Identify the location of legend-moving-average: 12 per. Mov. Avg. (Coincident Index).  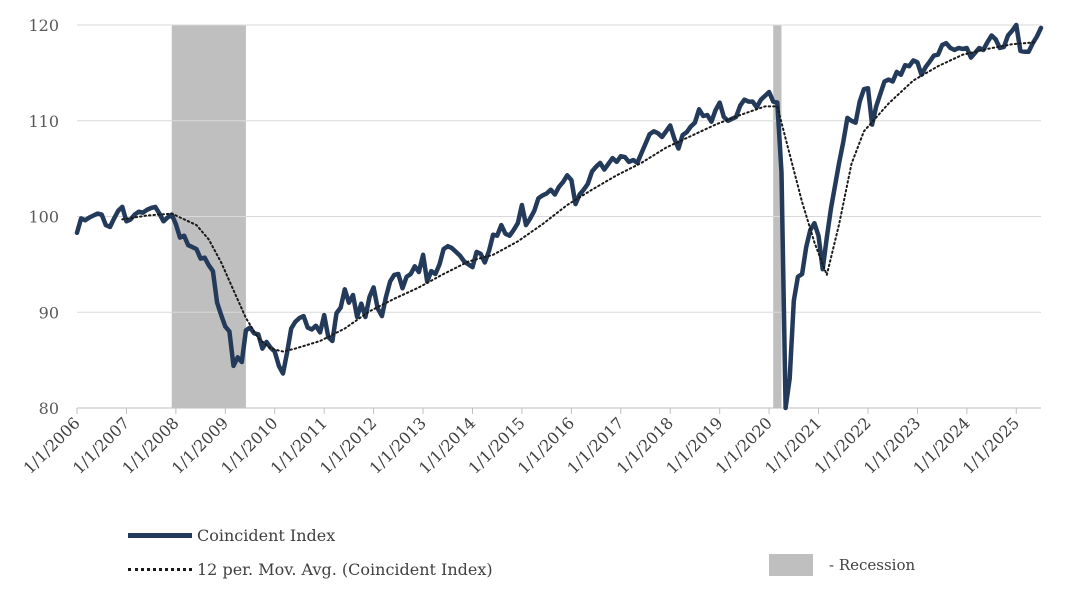
(310, 569).